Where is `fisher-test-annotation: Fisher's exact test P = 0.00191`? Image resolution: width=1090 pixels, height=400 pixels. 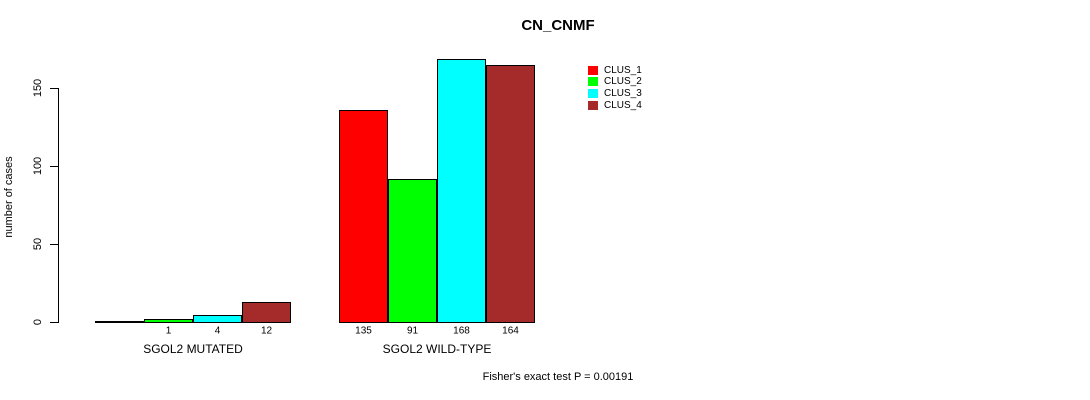
fisher-test-annotation: Fisher's exact test P = 0.00191 is located at coordinates (558, 377).